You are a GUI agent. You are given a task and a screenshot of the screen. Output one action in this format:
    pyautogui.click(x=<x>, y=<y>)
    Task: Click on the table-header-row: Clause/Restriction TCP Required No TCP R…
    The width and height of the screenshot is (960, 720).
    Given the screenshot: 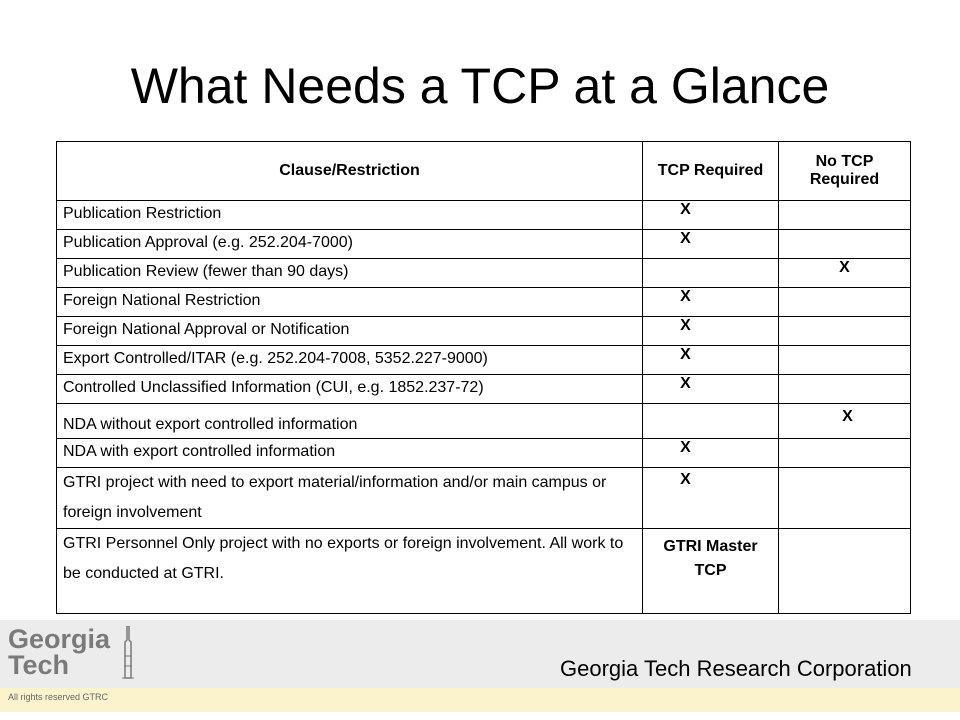 What is the action you would take?
    pyautogui.click(x=483, y=171)
    